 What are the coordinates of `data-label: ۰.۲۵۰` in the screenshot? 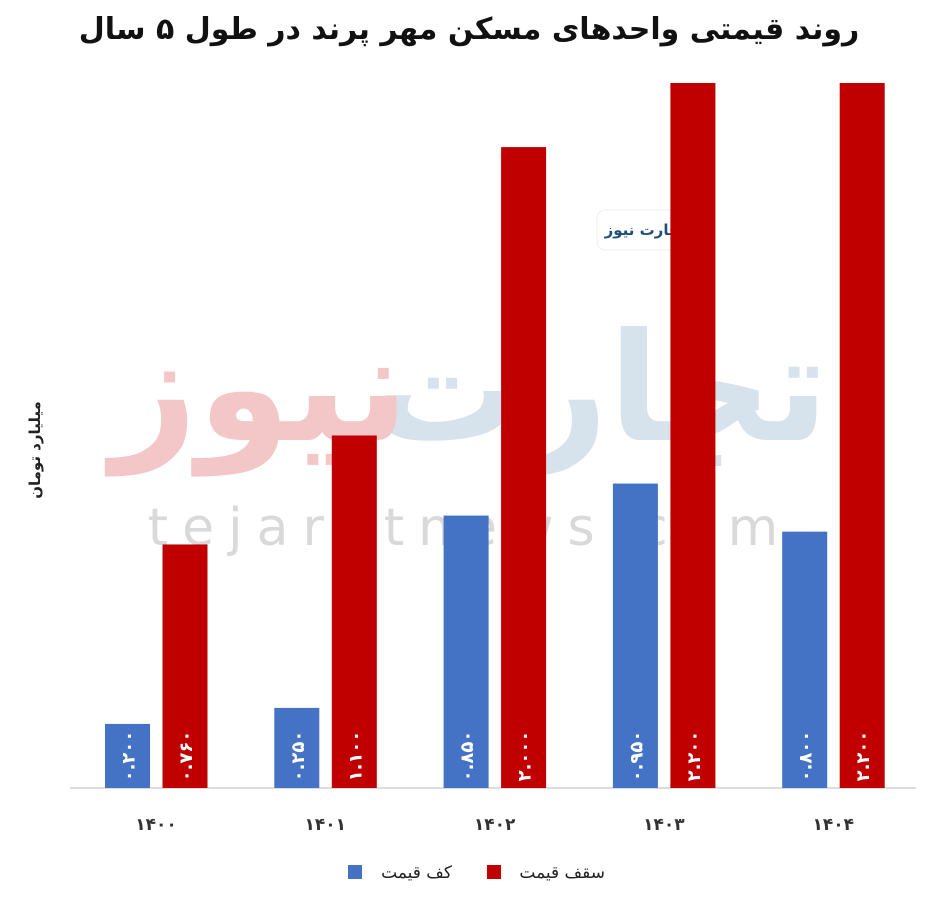 It's located at (298, 756).